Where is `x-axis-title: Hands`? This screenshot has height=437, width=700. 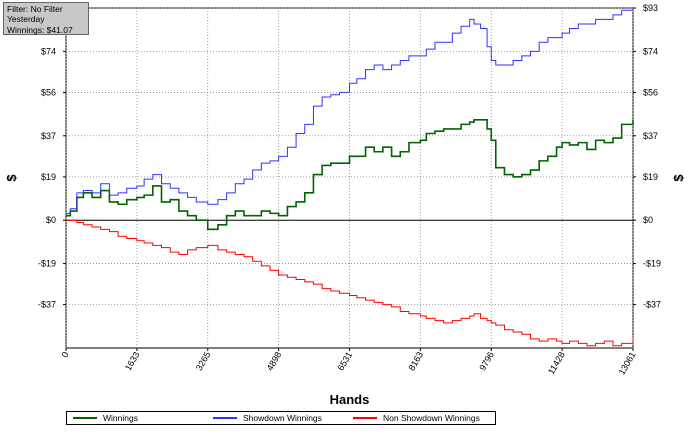
x-axis-title: Hands is located at coordinates (350, 399).